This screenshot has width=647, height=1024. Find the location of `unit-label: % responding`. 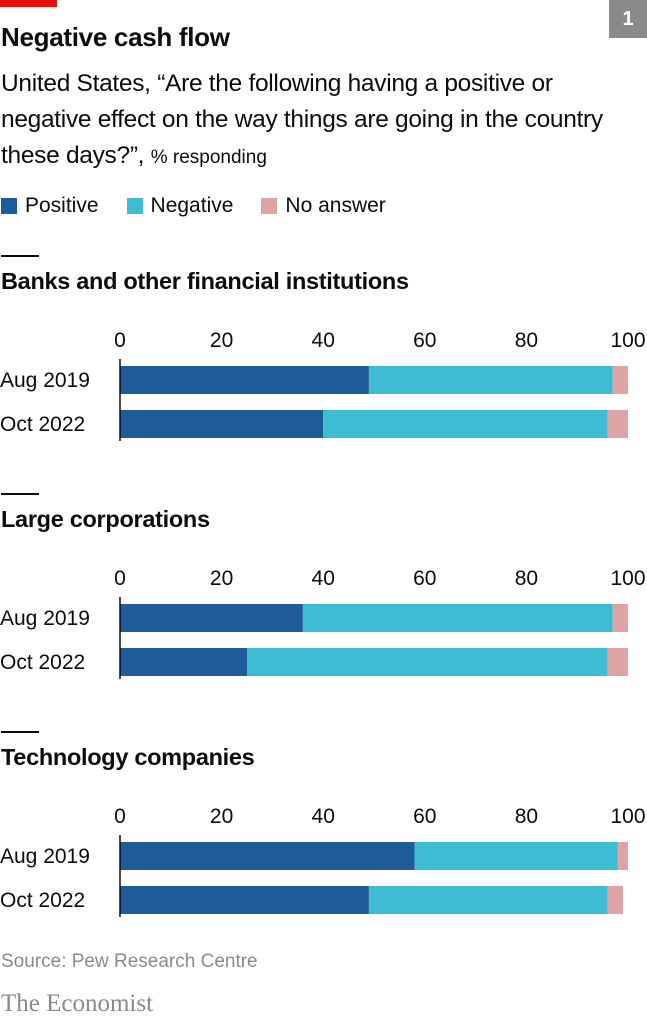

unit-label: % responding is located at coordinates (208, 157).